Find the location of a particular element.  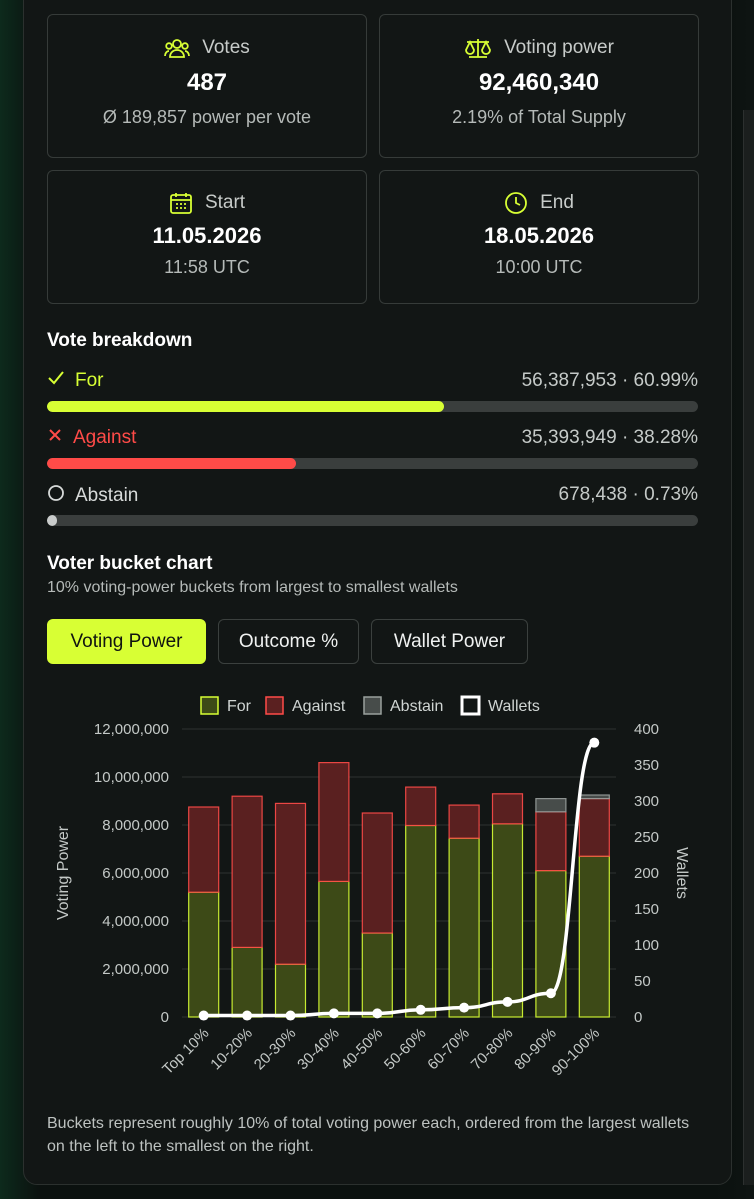

for-progress-bar is located at coordinates (372, 406).